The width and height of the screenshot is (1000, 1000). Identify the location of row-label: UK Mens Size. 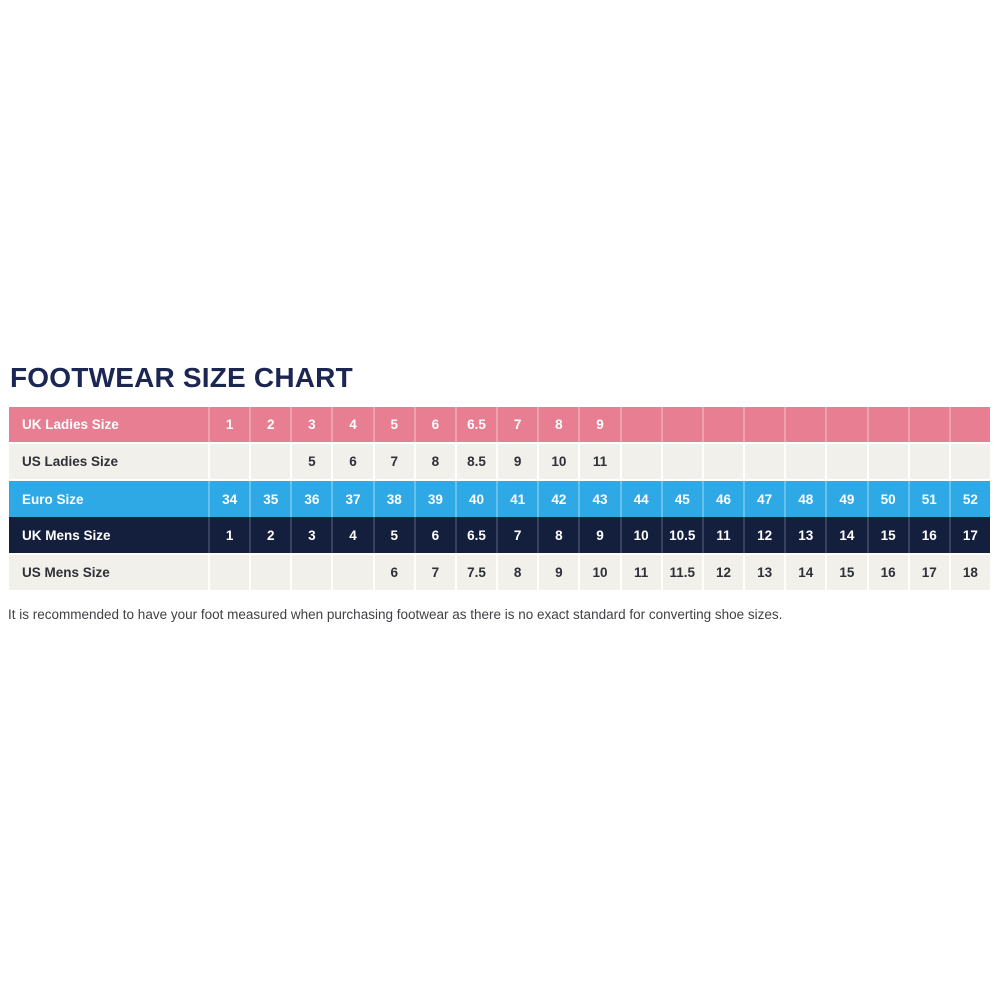
(109, 535).